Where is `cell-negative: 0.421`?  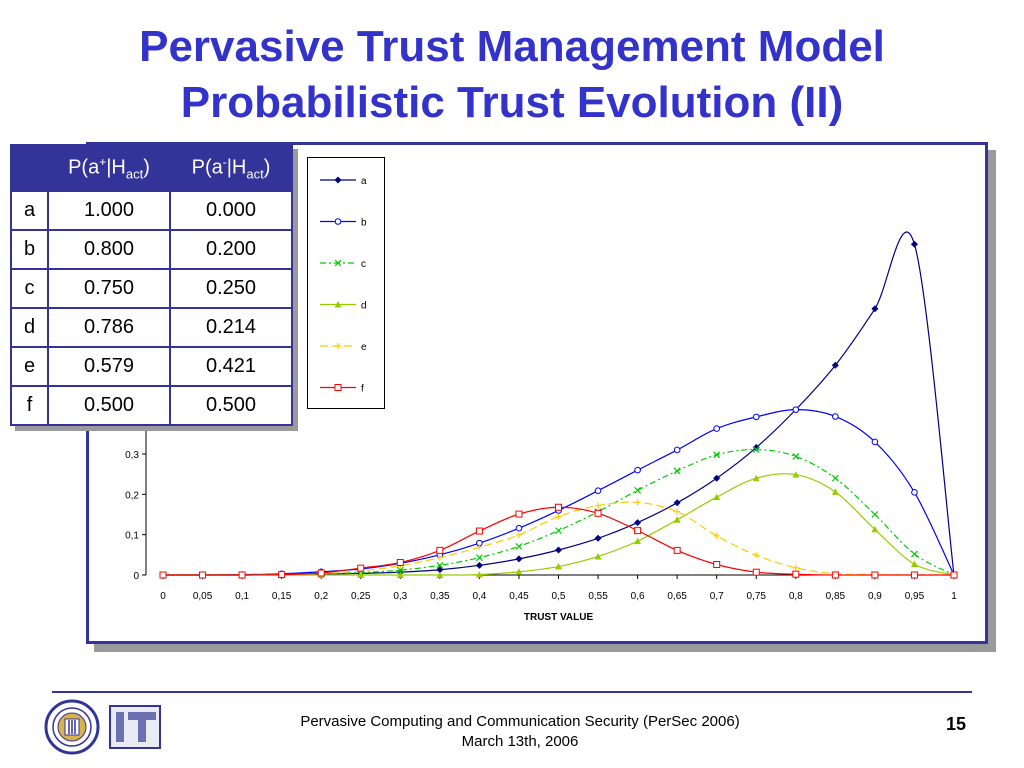
cell-negative: 0.421 is located at coordinates (231, 366).